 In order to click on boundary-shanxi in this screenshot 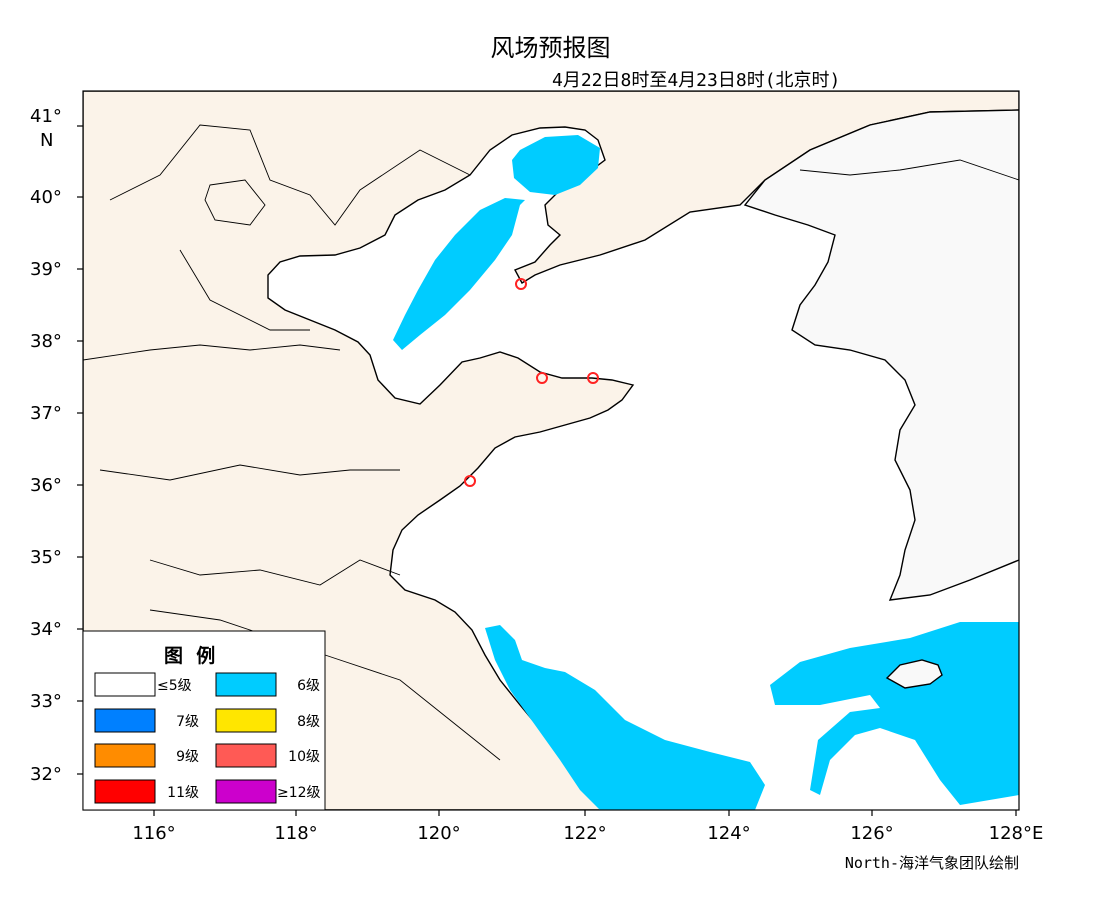, I will do `click(212, 352)`.